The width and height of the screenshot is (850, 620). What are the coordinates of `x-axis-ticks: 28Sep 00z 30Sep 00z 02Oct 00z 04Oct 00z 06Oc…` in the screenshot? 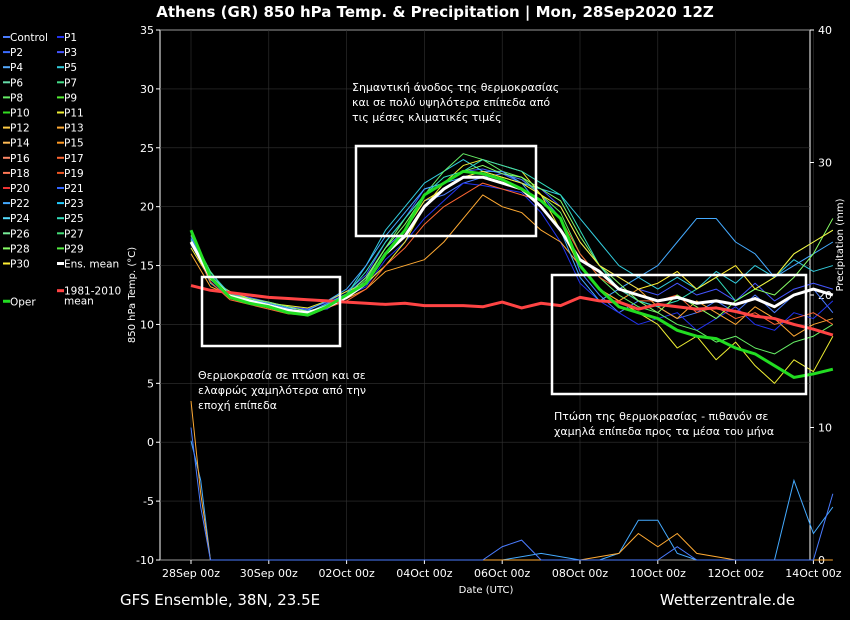 It's located at (502, 570).